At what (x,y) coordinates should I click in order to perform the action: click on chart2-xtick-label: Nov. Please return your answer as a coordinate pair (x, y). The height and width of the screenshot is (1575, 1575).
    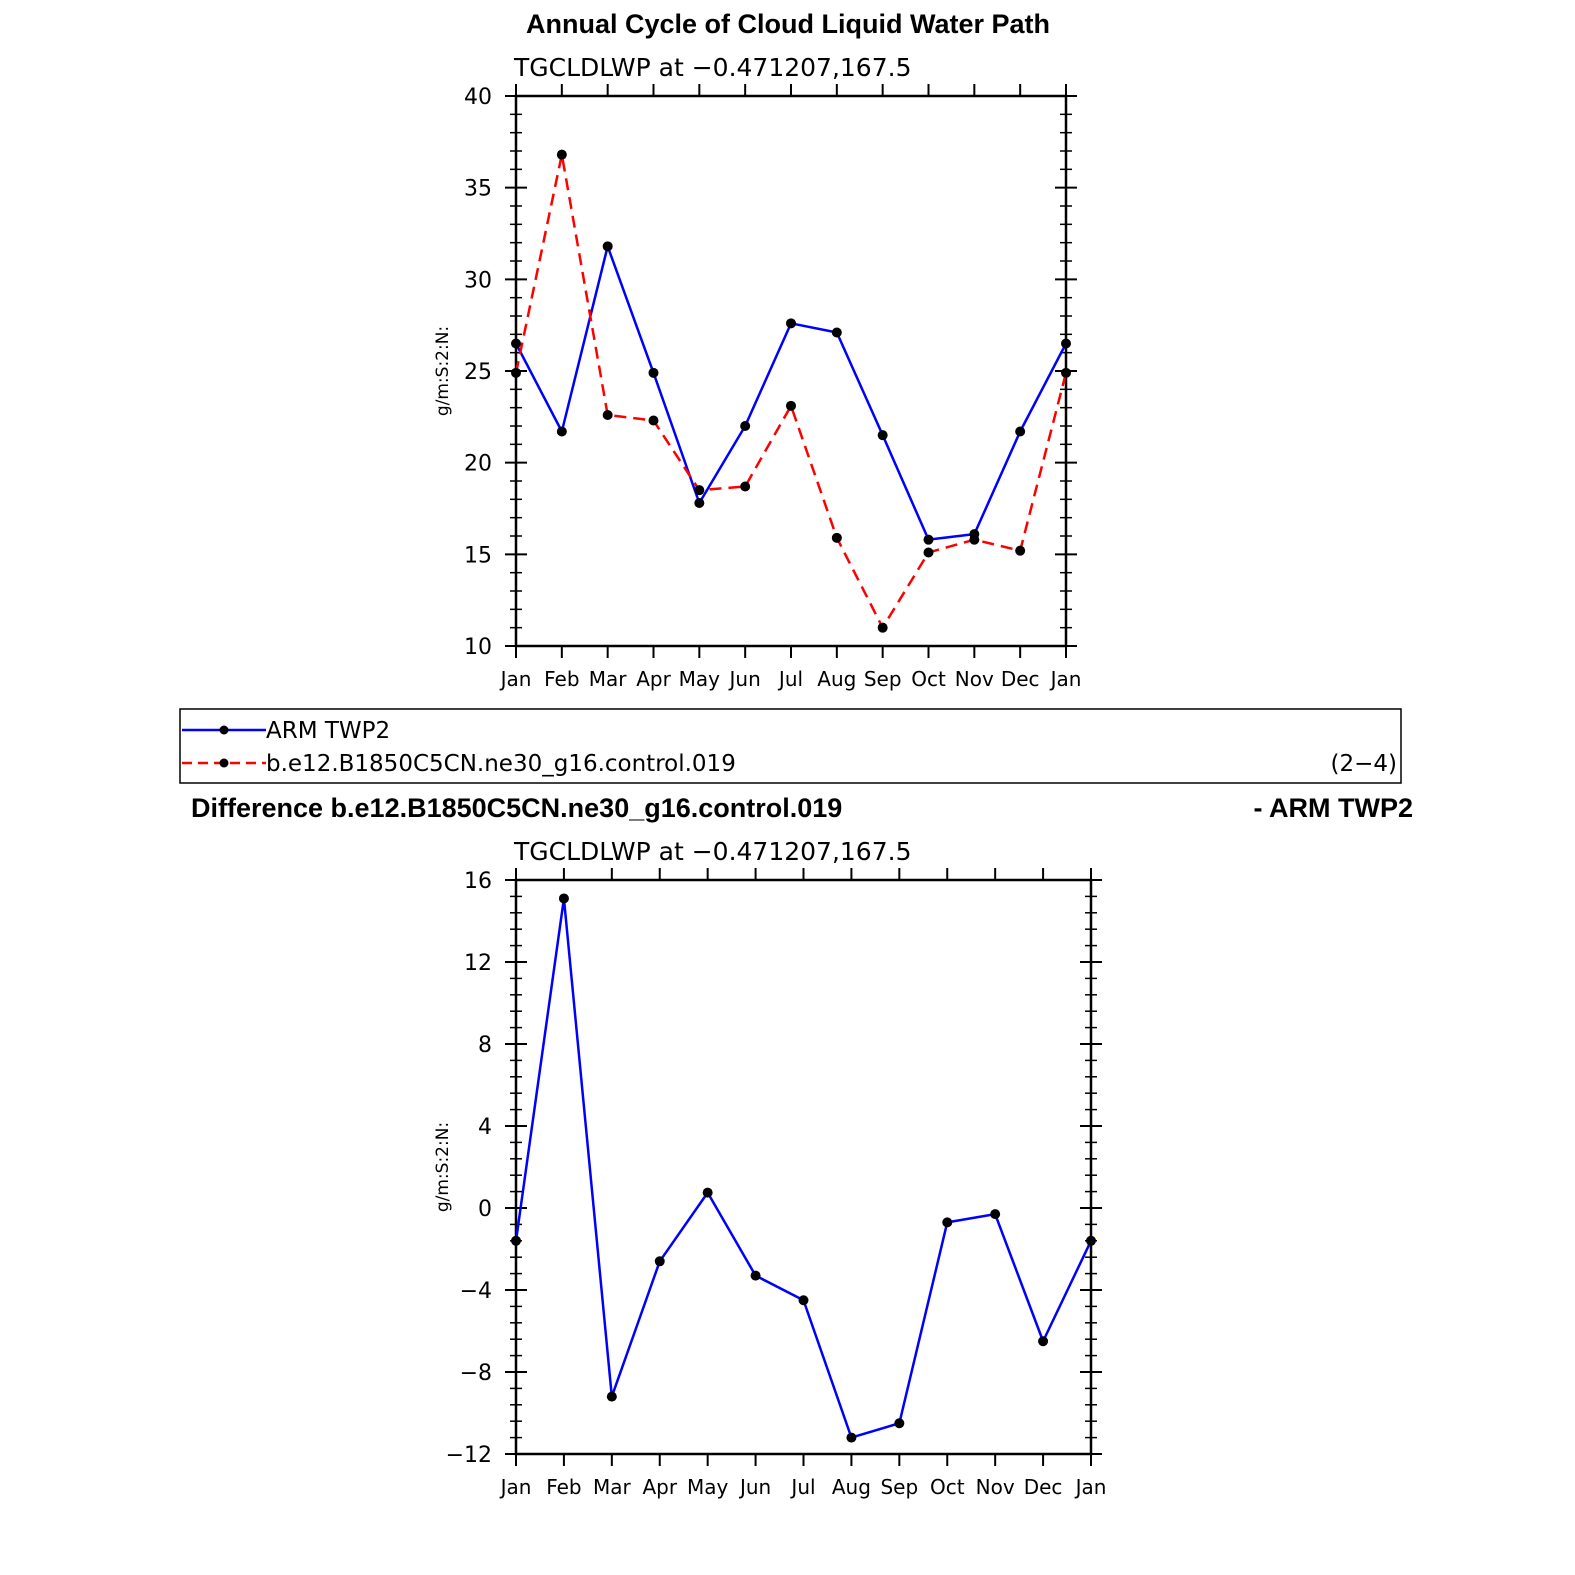
    Looking at the image, I should click on (995, 1487).